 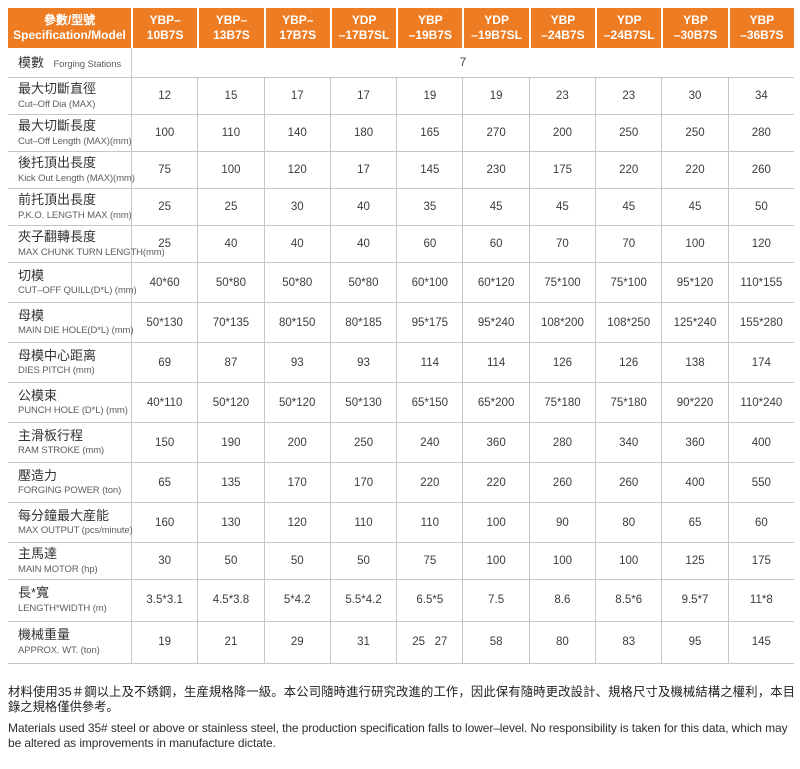 What do you see at coordinates (72, 283) in the screenshot?
I see `row-label: 切模 CUT–OFF QUILL(D*L) (mm)` at bounding box center [72, 283].